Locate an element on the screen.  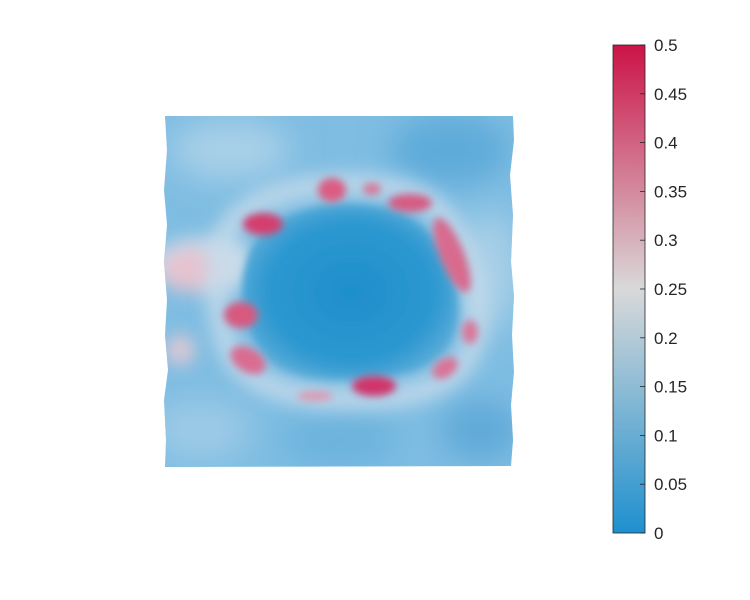
colorbar-tick-label: 0.35 is located at coordinates (670, 191).